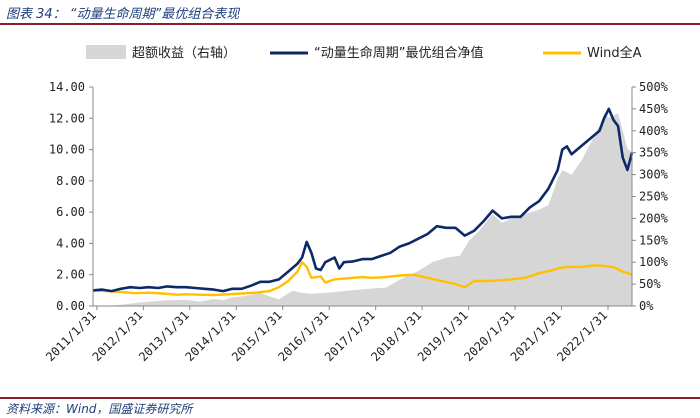  What do you see at coordinates (654, 153) in the screenshot?
I see `right-tick-label: 350%` at bounding box center [654, 153].